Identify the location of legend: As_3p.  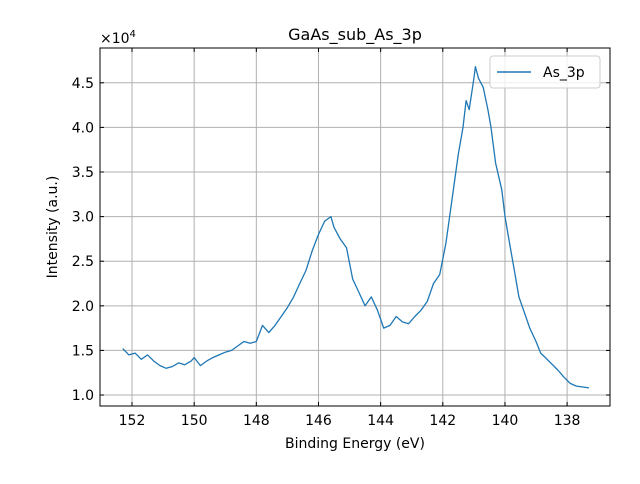
(545, 72).